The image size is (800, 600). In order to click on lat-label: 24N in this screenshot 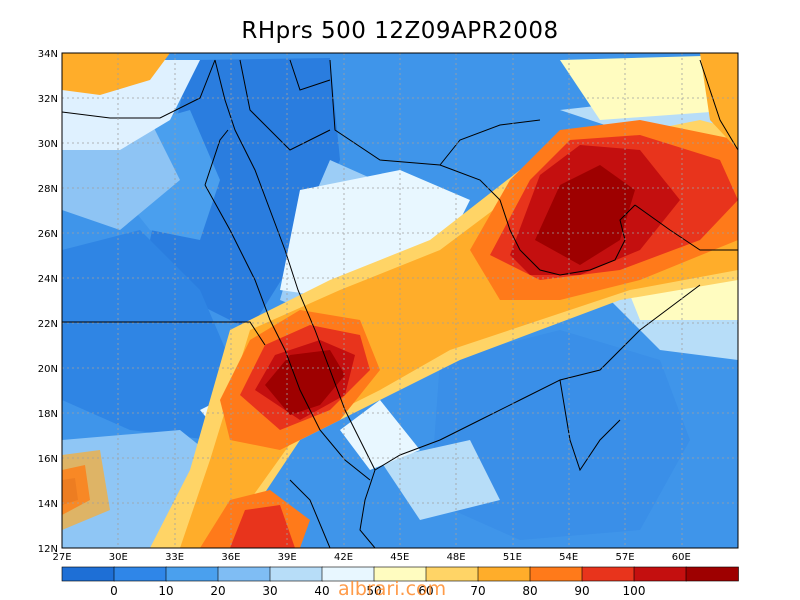, I will do `click(48, 279)`.